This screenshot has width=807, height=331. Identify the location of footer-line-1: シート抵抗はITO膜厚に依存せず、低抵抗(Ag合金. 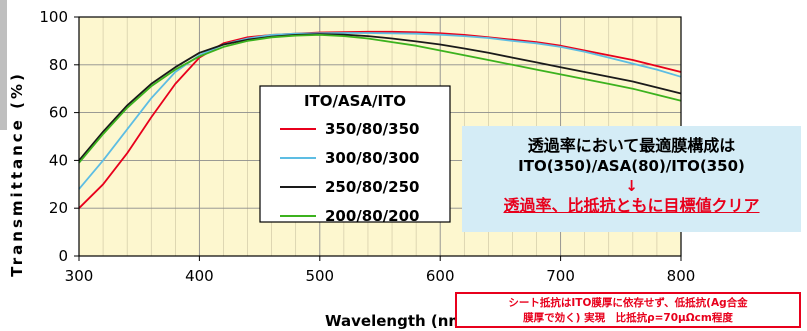
(628, 303).